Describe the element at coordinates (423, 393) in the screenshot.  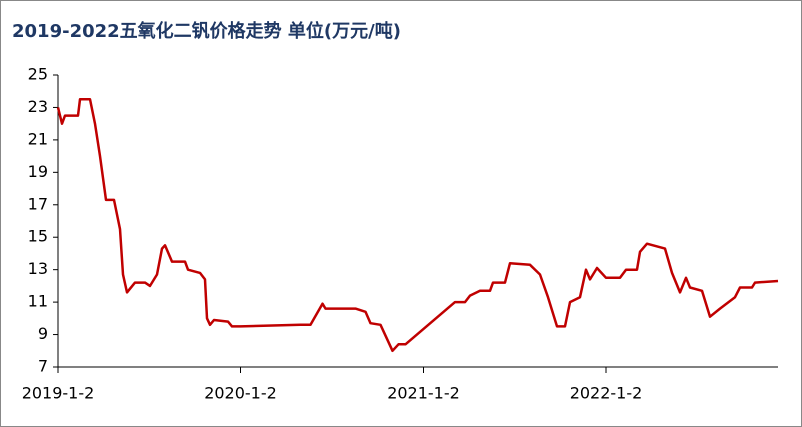
I see `x-tick-label: 2021-1-2` at that location.